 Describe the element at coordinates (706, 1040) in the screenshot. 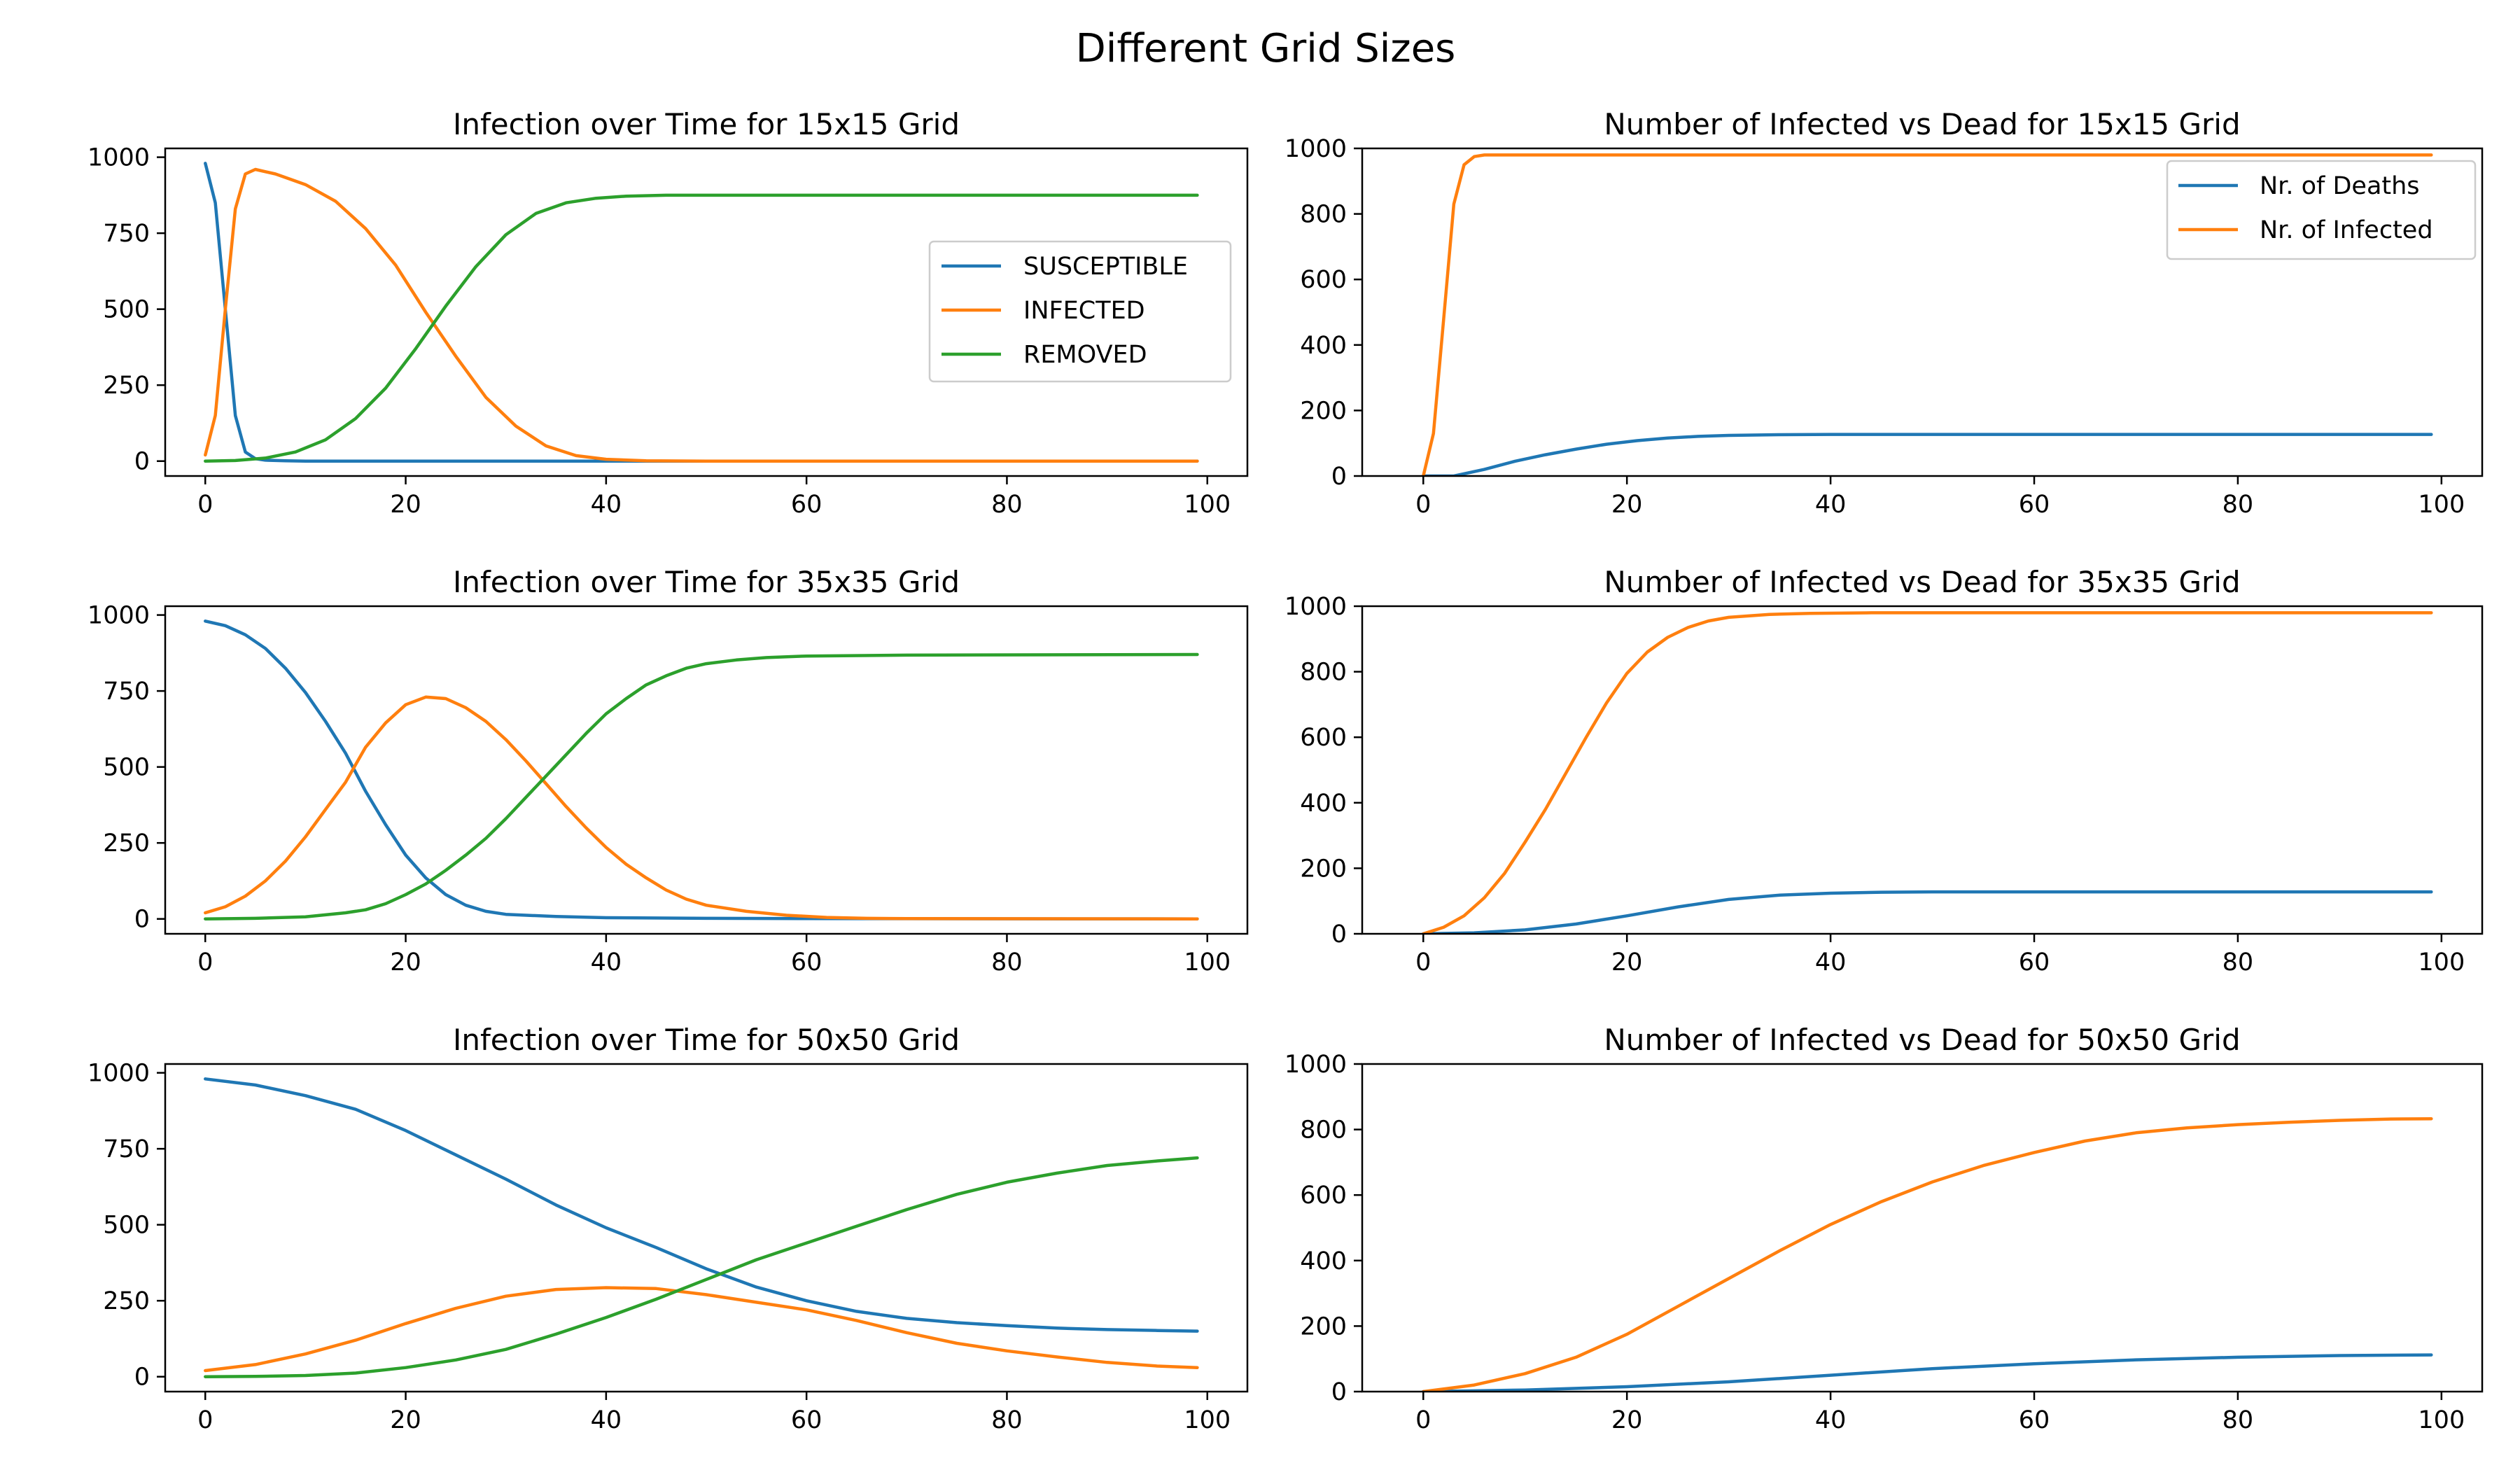

I see `subplot-title: Infection over Time for 50x50 Grid` at that location.